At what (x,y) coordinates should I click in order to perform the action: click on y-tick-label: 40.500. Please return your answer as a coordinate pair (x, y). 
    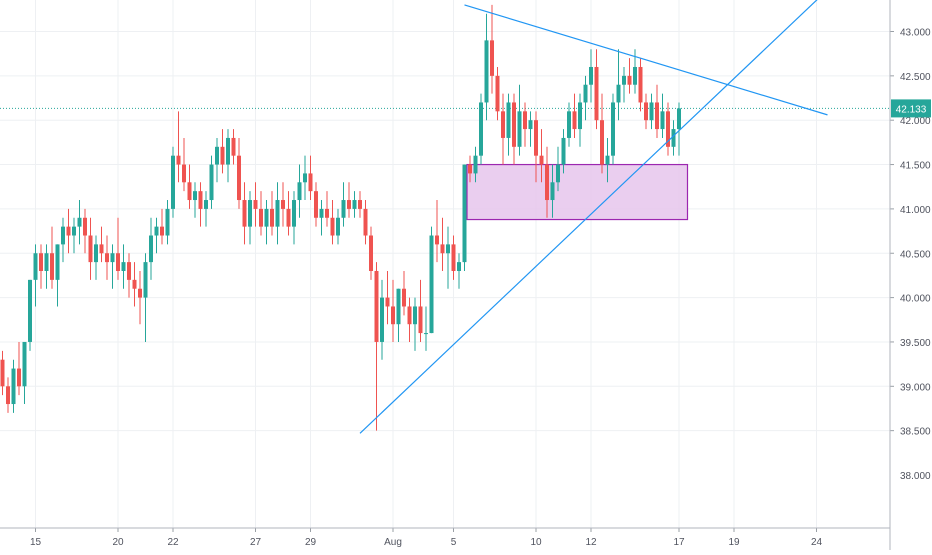
    Looking at the image, I should click on (915, 254).